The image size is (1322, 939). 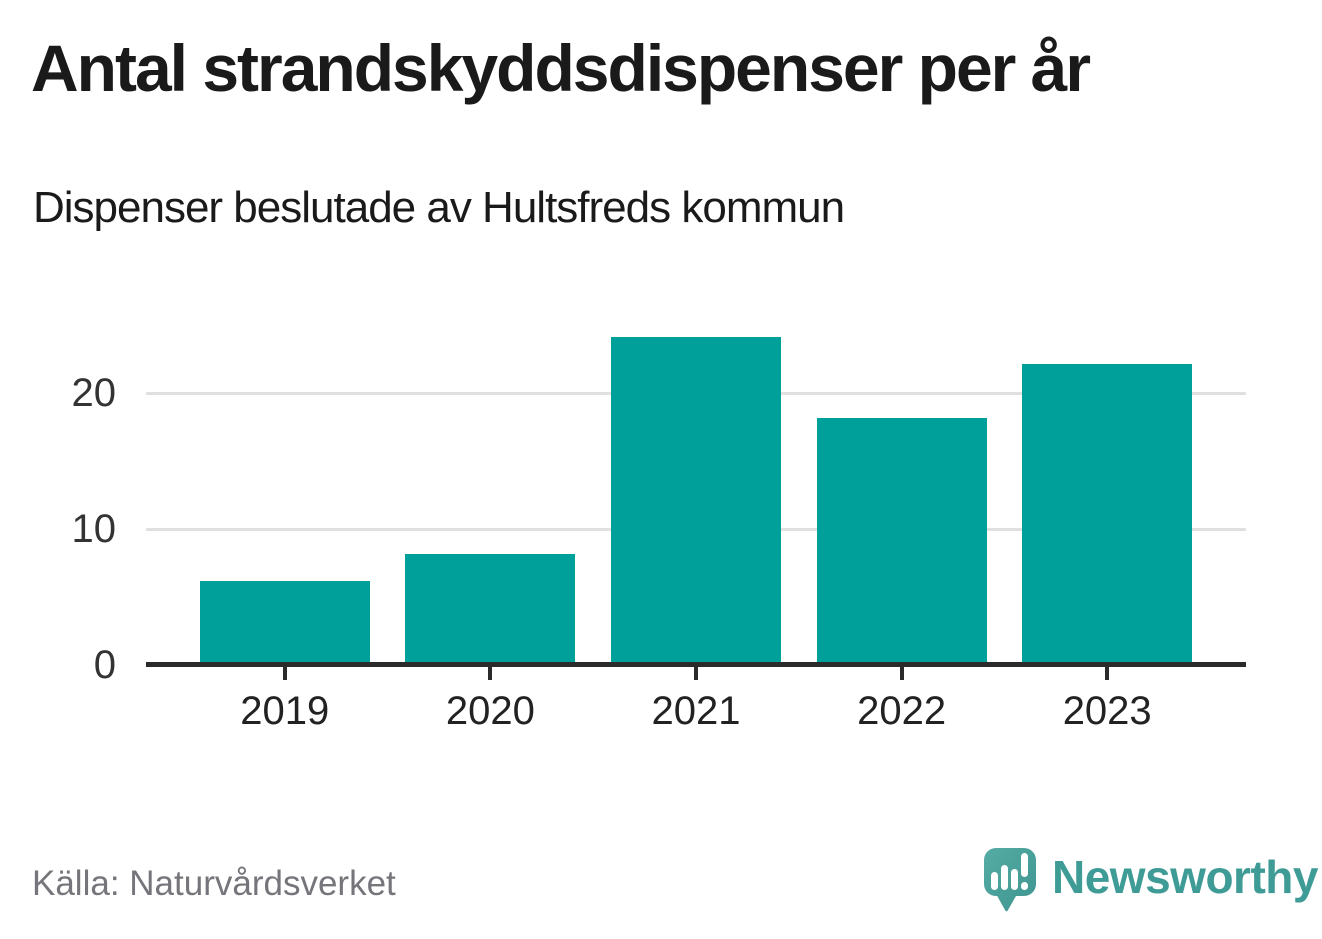 What do you see at coordinates (94, 393) in the screenshot?
I see `y-axis-label: 20` at bounding box center [94, 393].